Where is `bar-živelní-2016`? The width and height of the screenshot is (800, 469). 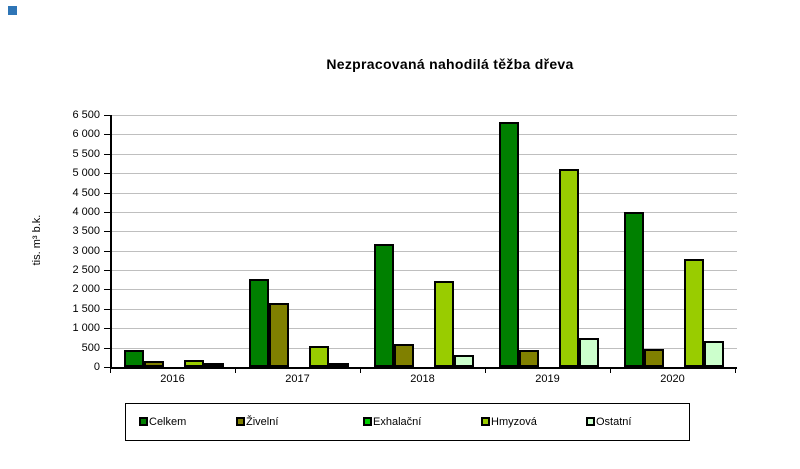 bar-živelní-2016 is located at coordinates (154, 364).